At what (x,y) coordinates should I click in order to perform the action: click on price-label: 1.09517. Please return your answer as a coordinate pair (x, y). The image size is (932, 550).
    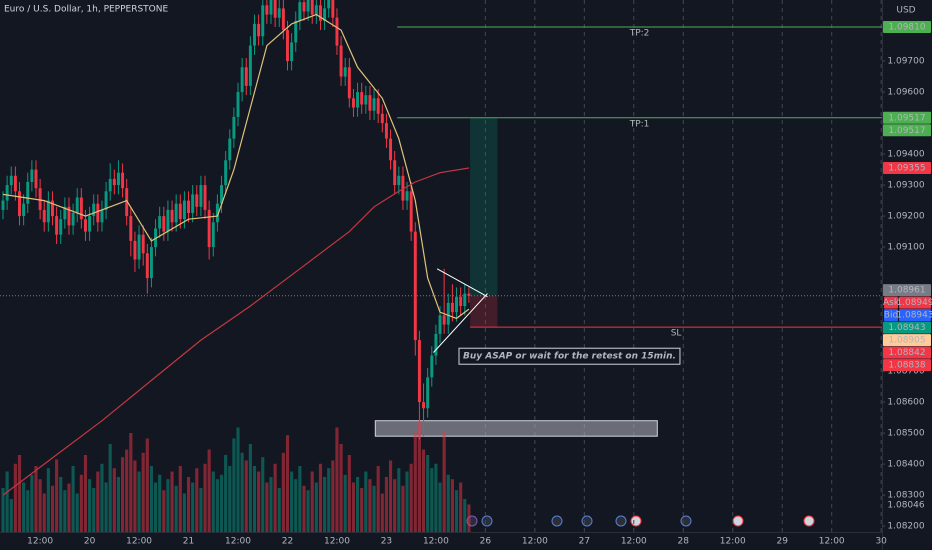
    Looking at the image, I should click on (906, 131).